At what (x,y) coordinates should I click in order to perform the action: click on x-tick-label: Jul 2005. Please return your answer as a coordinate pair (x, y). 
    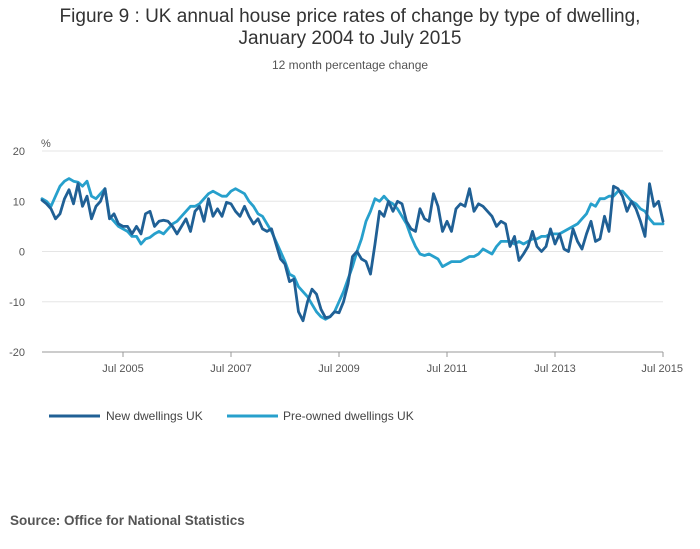
    Looking at the image, I should click on (123, 369).